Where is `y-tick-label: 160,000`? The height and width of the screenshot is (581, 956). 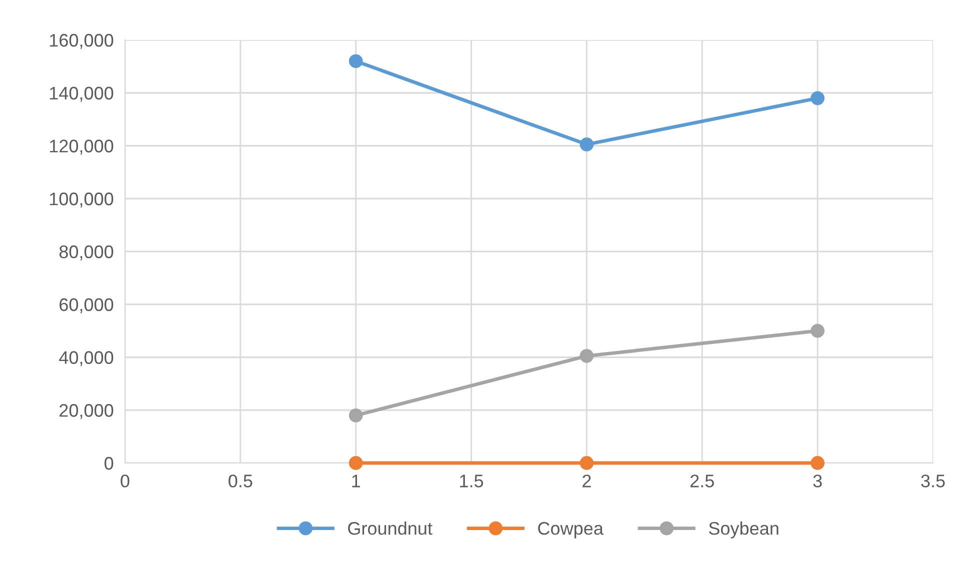
y-tick-label: 160,000 is located at coordinates (82, 41).